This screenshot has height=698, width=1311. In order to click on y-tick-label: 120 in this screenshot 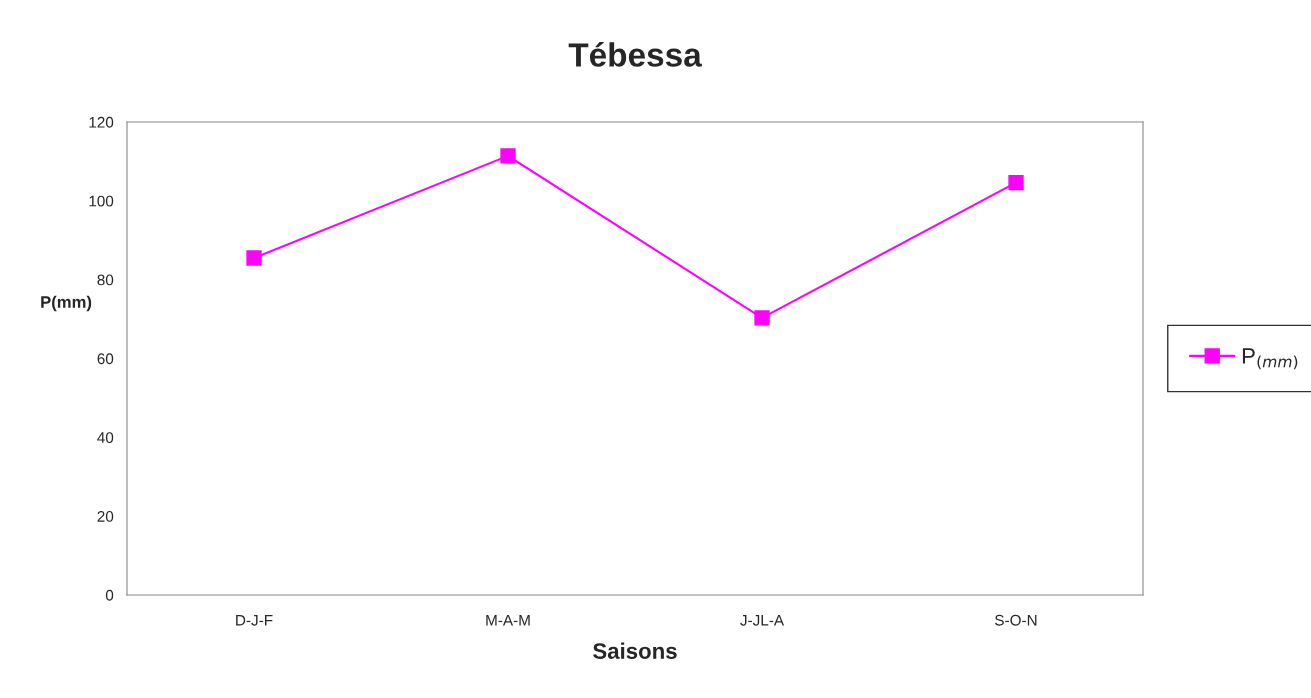, I will do `click(101, 122)`.